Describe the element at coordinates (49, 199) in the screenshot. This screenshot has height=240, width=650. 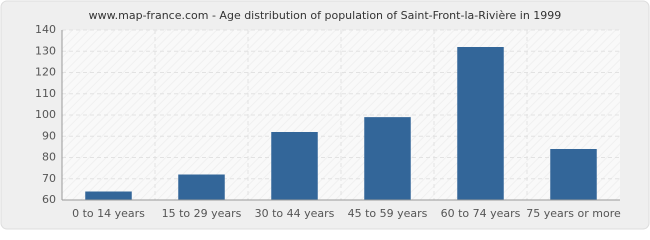
I see `y-tick-label: 60` at that location.